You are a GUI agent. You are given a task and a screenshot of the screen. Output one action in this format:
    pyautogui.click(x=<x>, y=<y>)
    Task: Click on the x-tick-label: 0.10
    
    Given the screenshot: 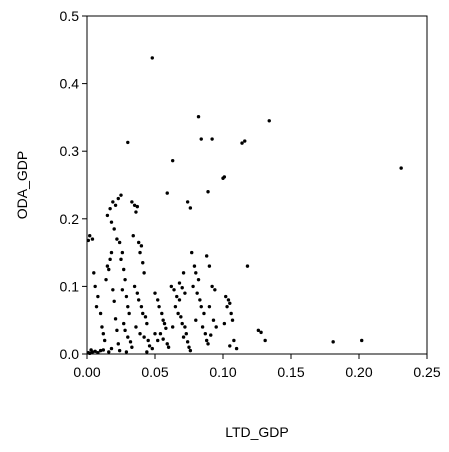 What is the action you would take?
    pyautogui.click(x=222, y=372)
    